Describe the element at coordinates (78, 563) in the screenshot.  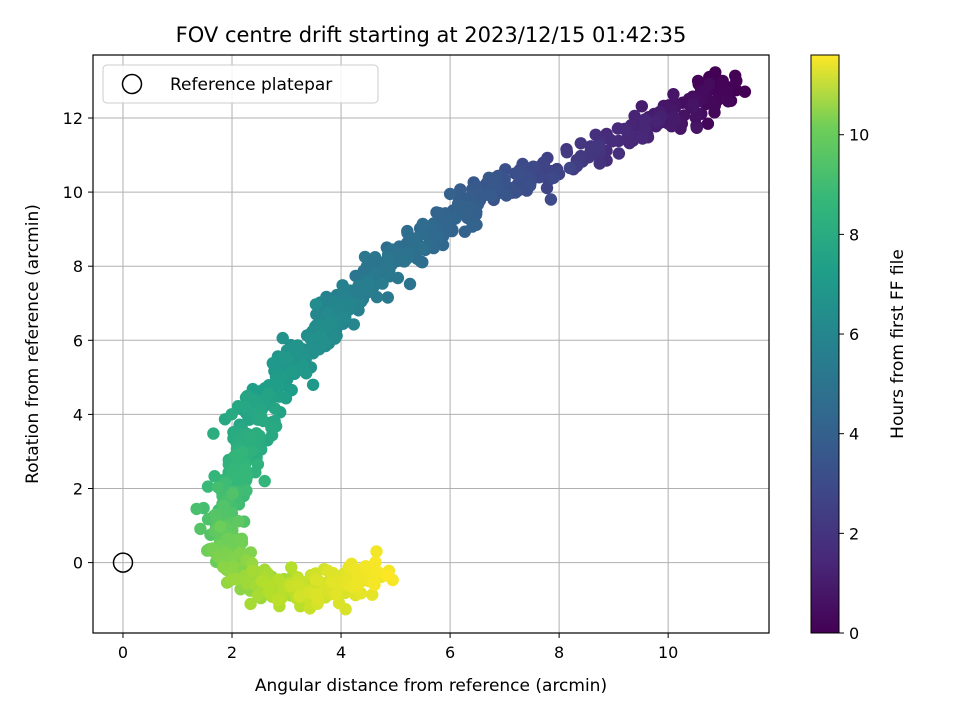
I see `y-tick-label: 0` at that location.